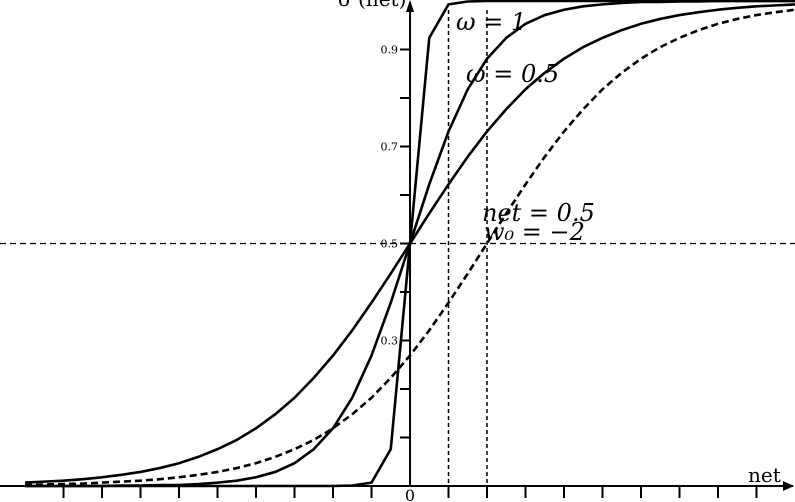  Describe the element at coordinates (390, 147) in the screenshot. I see `y-tick-label: 0.7` at that location.